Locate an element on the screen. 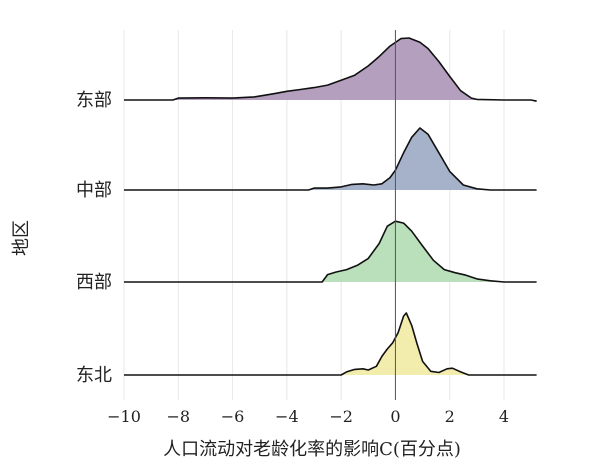  x-tick-label: −4 is located at coordinates (287, 416).